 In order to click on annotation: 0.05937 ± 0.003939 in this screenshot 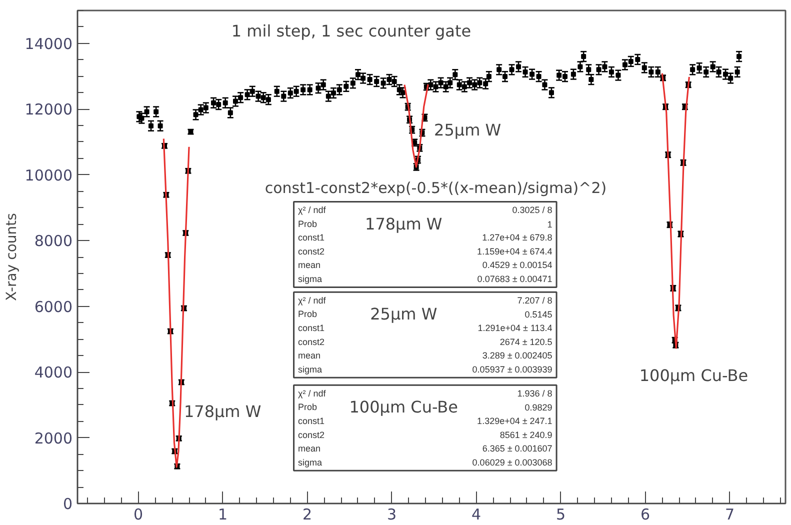, I will do `click(512, 369)`.